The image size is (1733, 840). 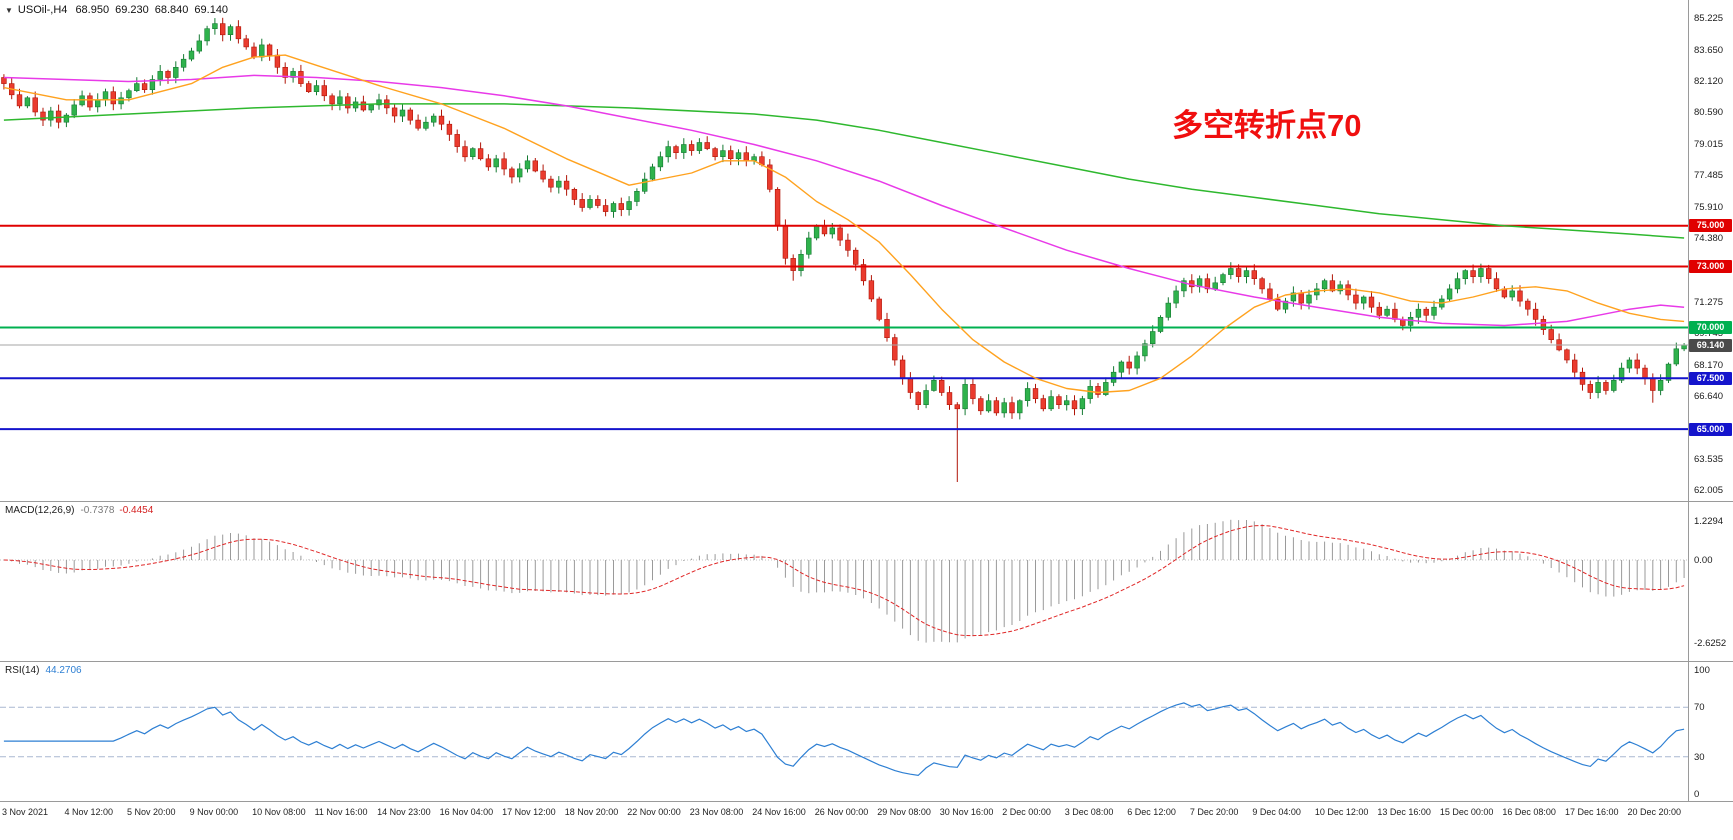 What do you see at coordinates (42, 10) in the screenshot?
I see `symbol-title: USOil-,H4` at bounding box center [42, 10].